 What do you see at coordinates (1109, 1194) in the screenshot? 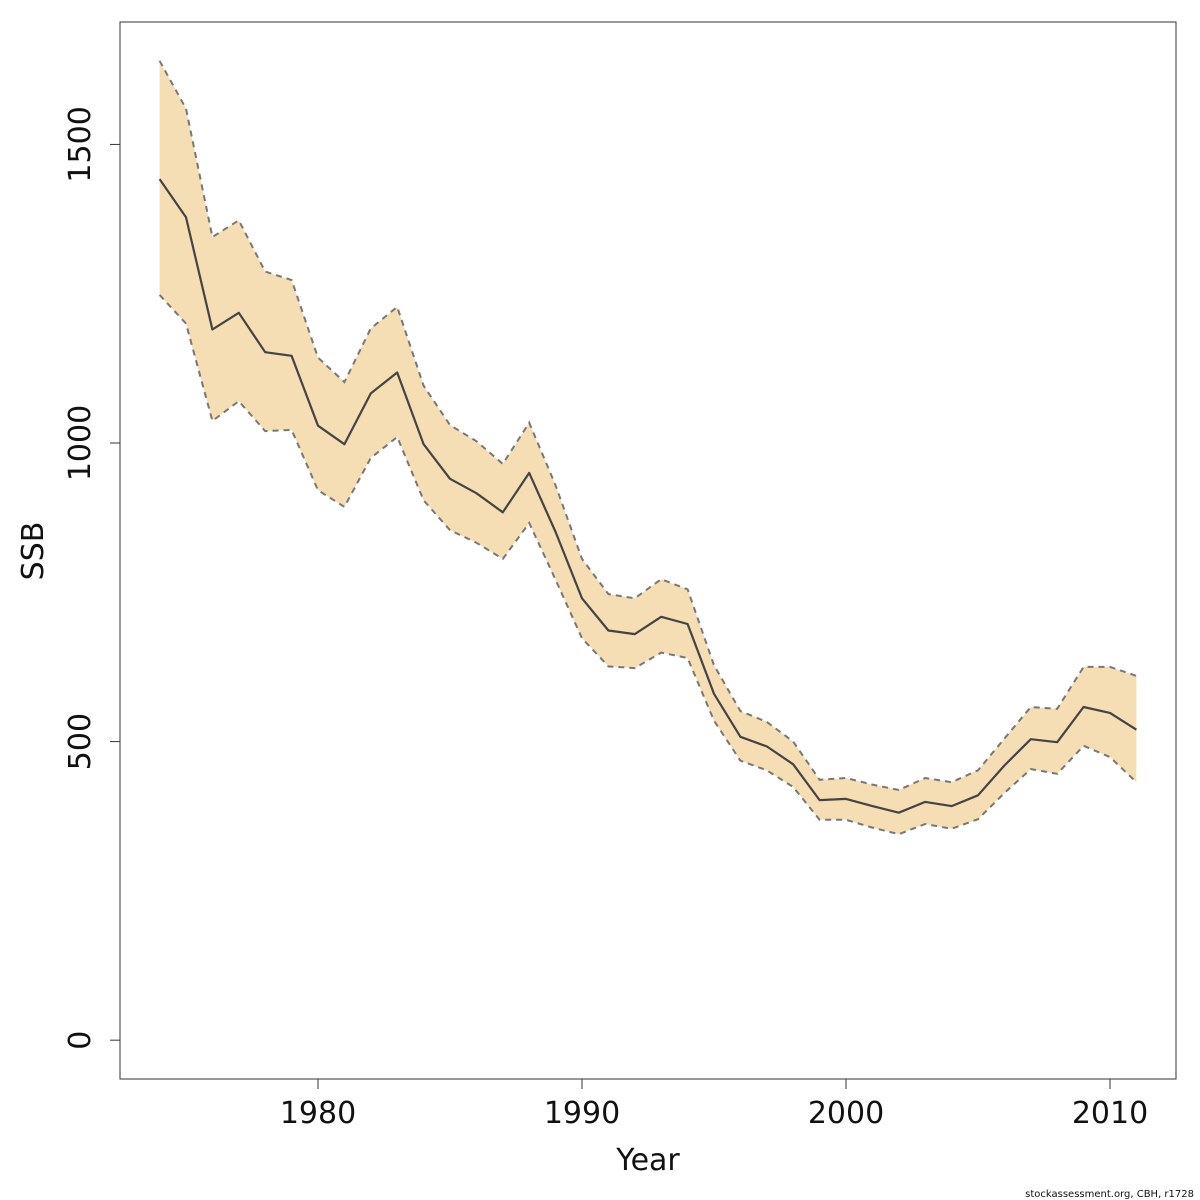
I see `credit-text: stockassessment.org, CBH, r1728` at bounding box center [1109, 1194].